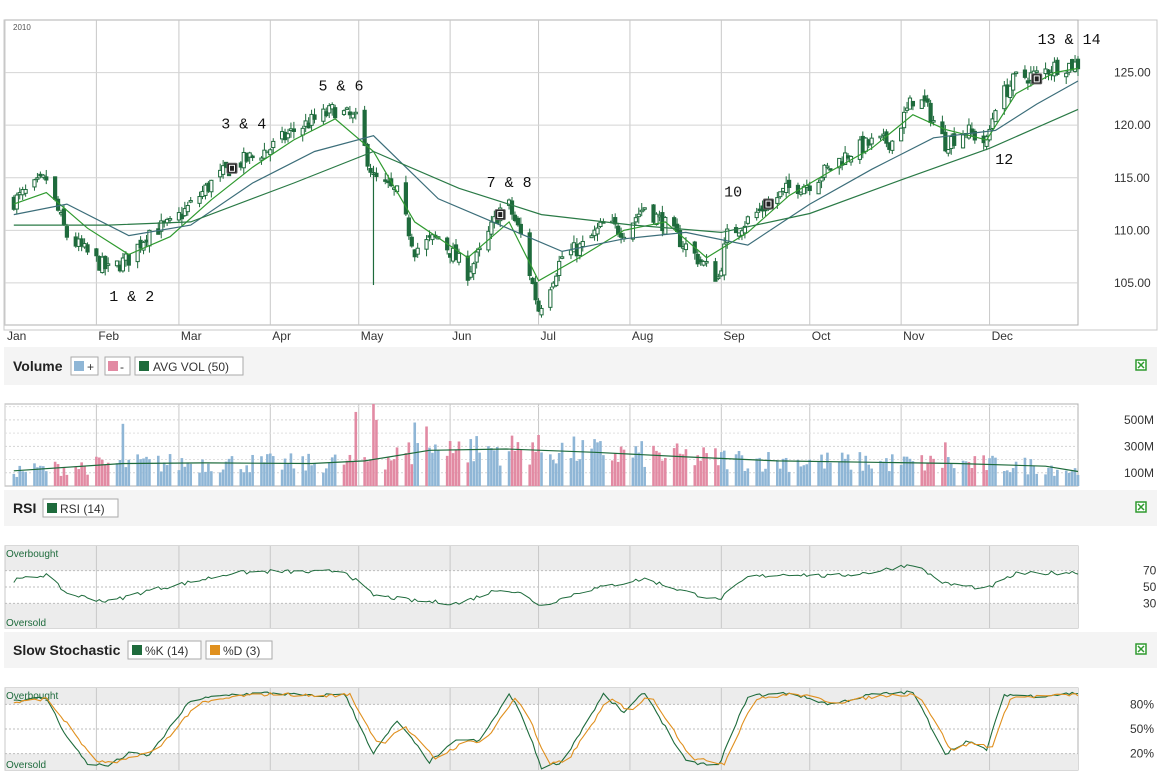 This screenshot has width=1163, height=781. I want to click on month-labels: Jan Feb Mar Apr May Jun Jul Aug Sep Oct Nov Dec, so click(510, 336).